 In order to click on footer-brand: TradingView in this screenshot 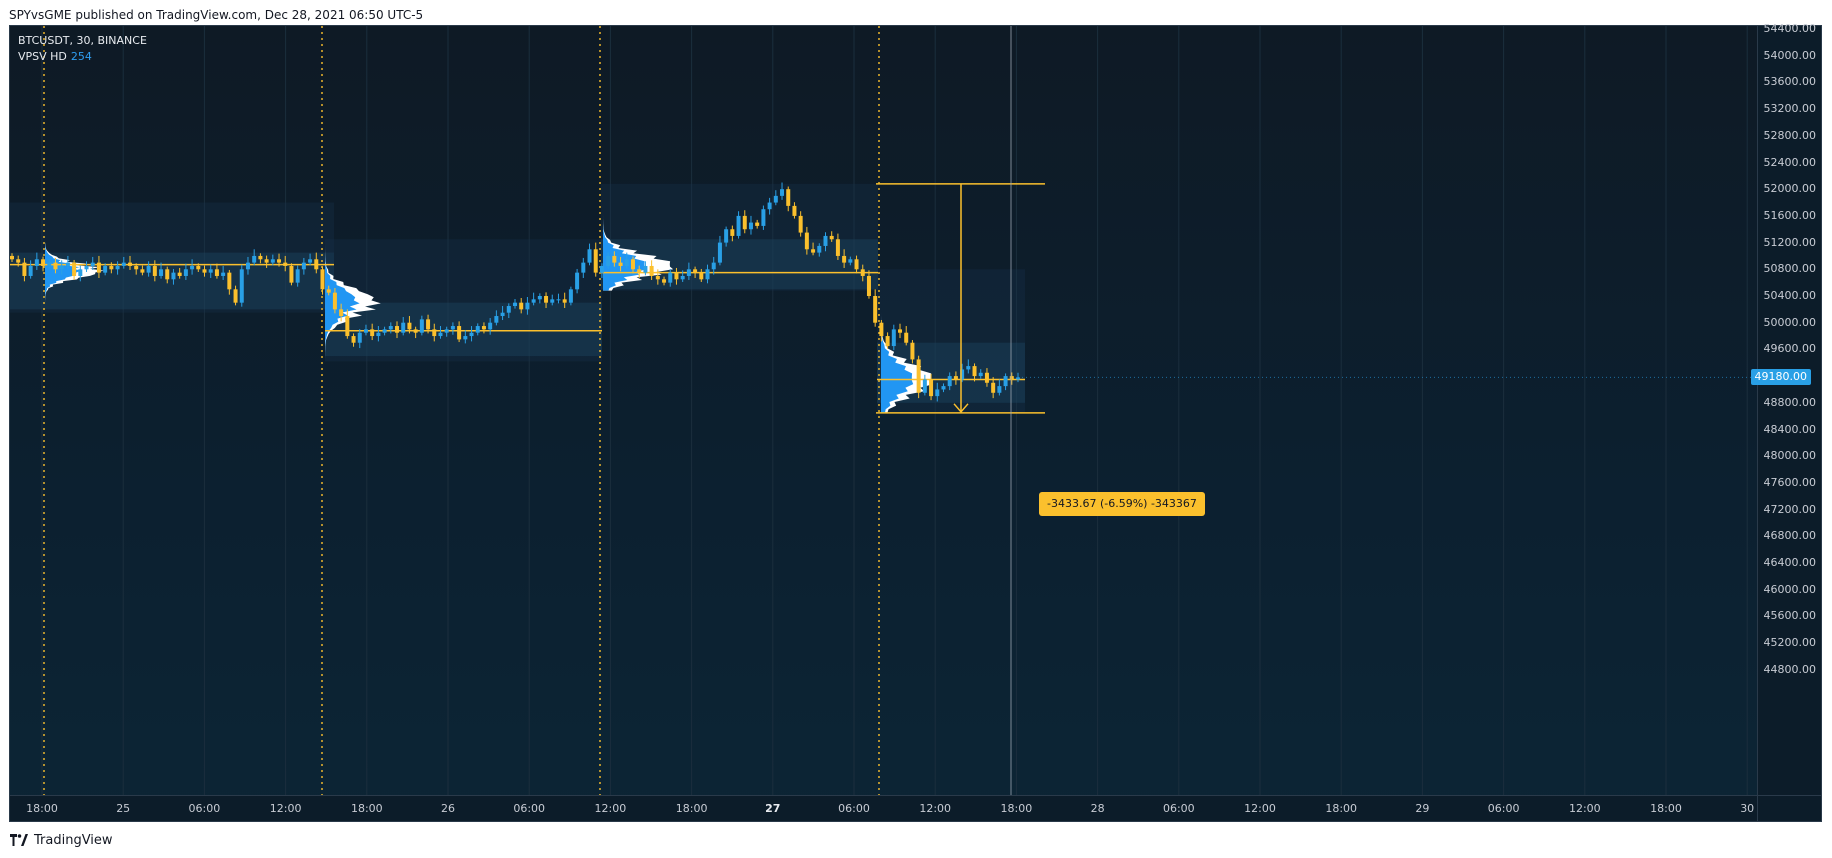, I will do `click(73, 840)`.